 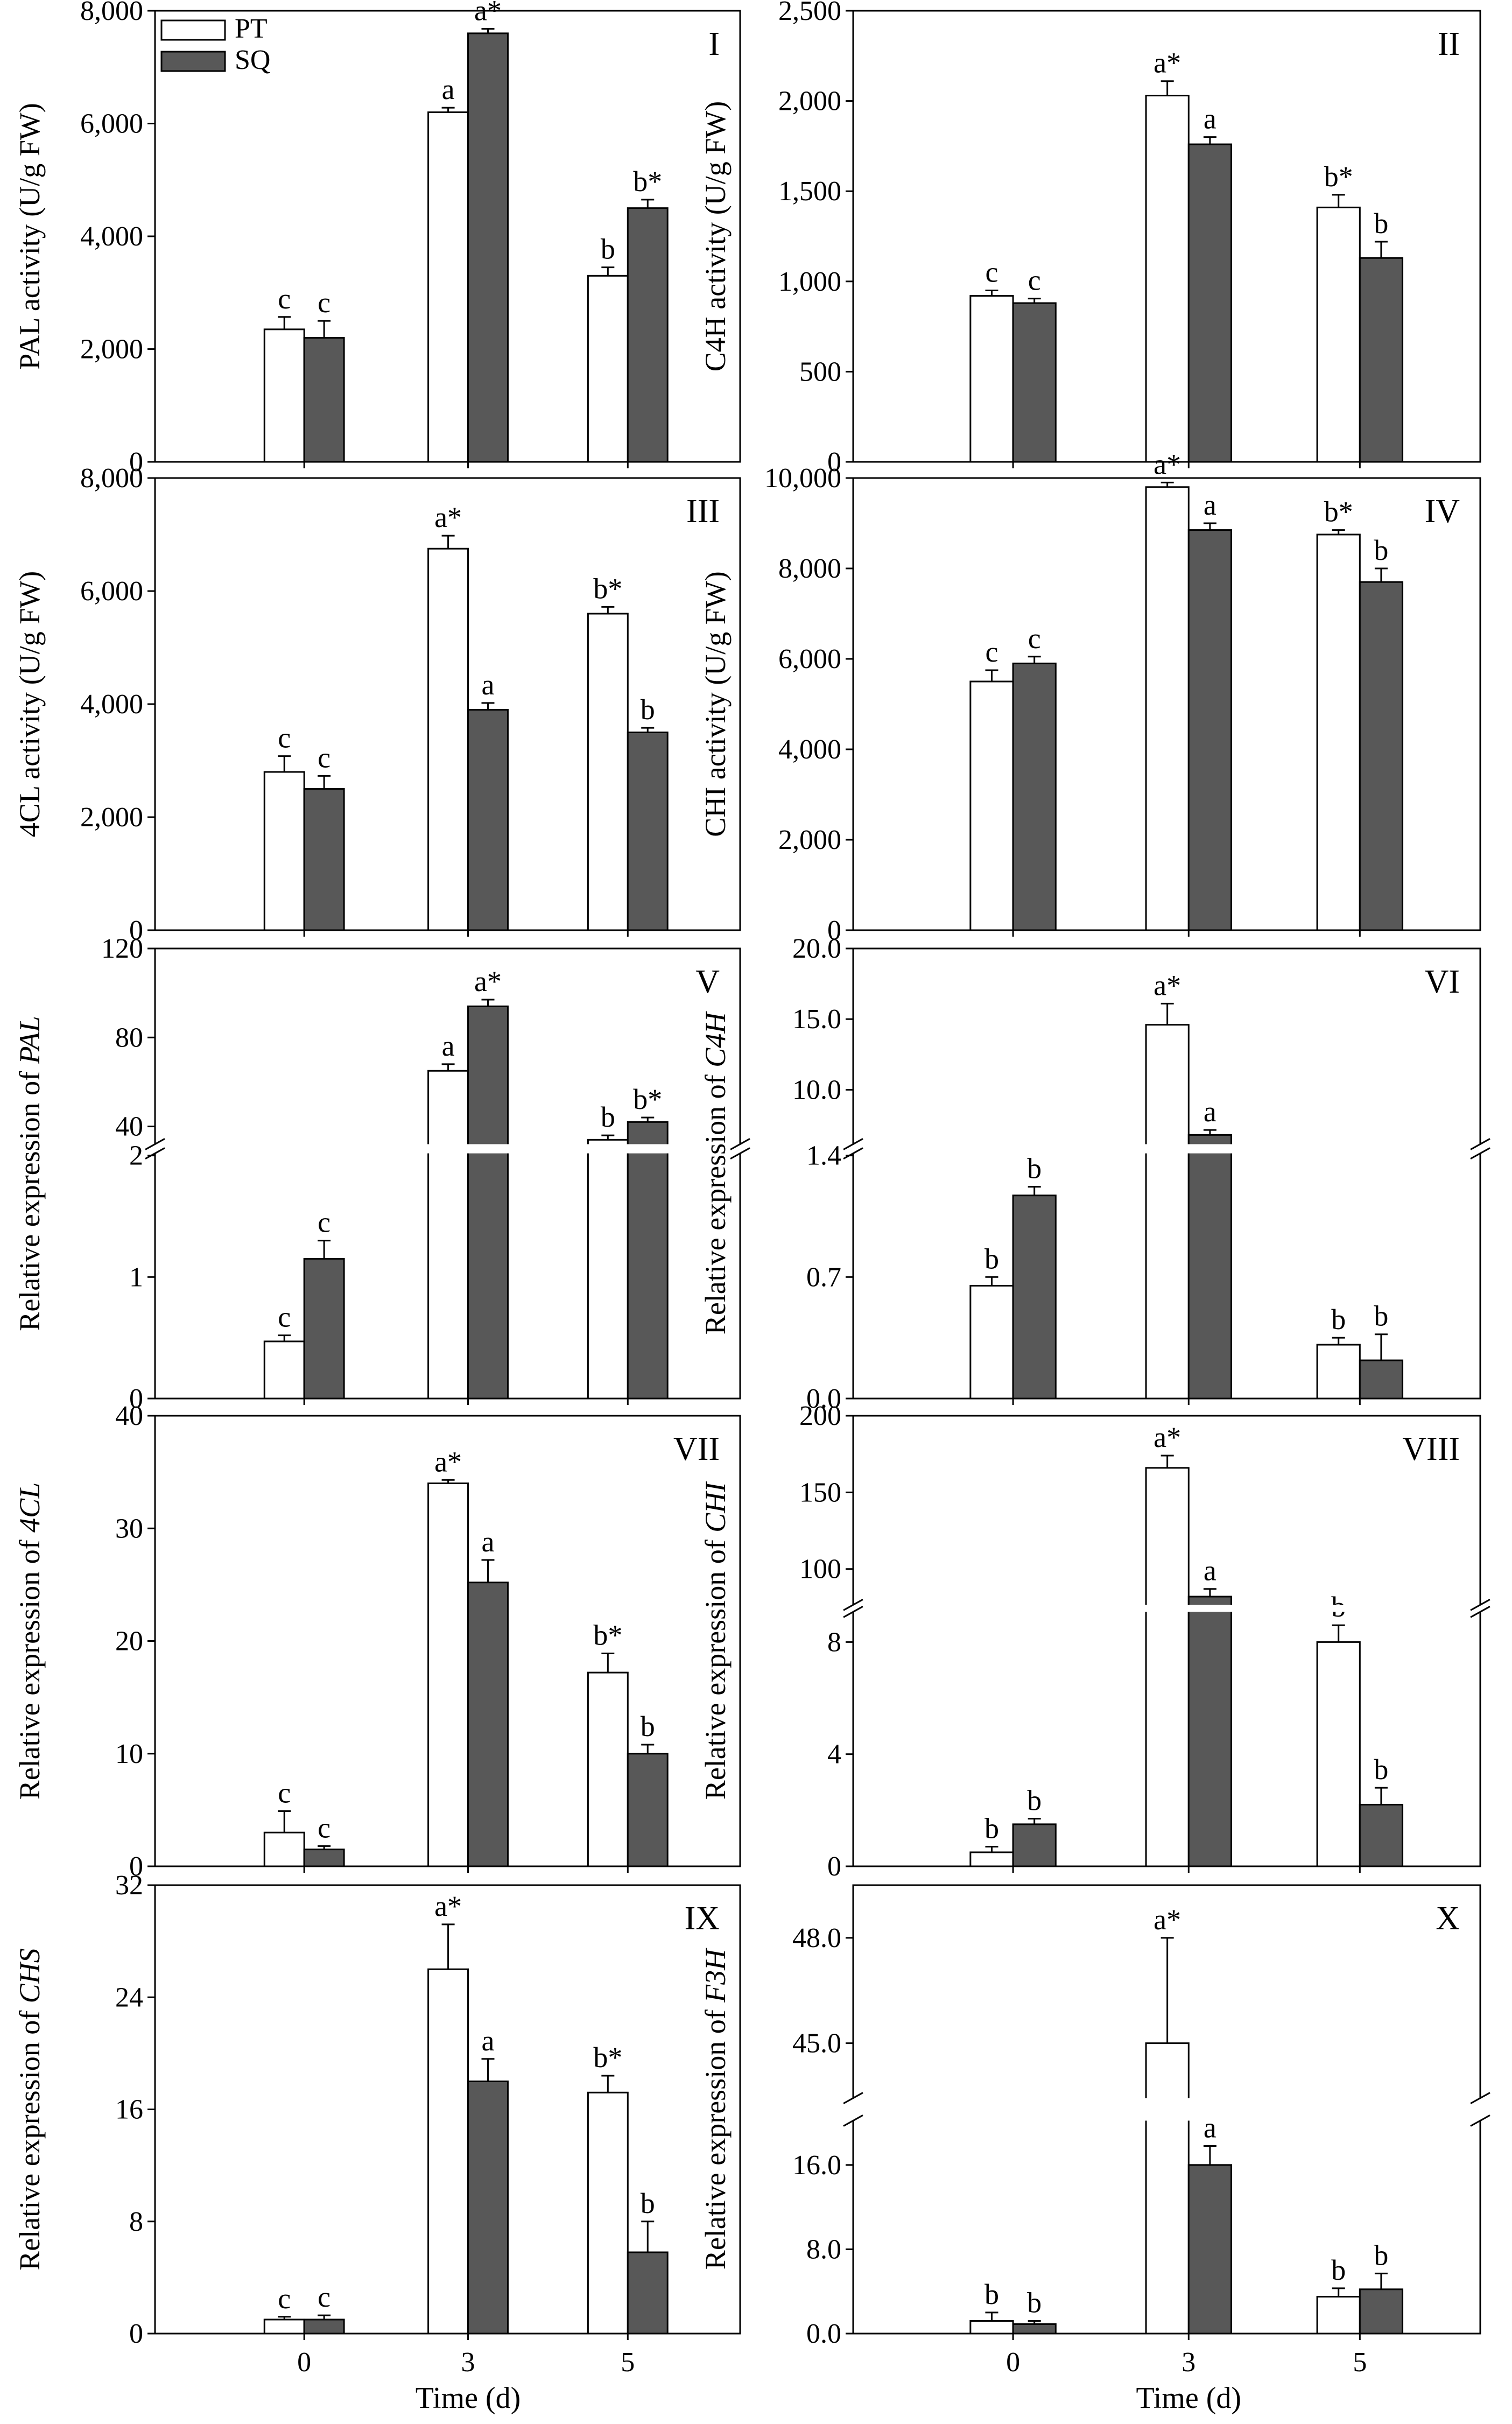 I want to click on panel-vii-ytick-label: 40, so click(x=129, y=1416).